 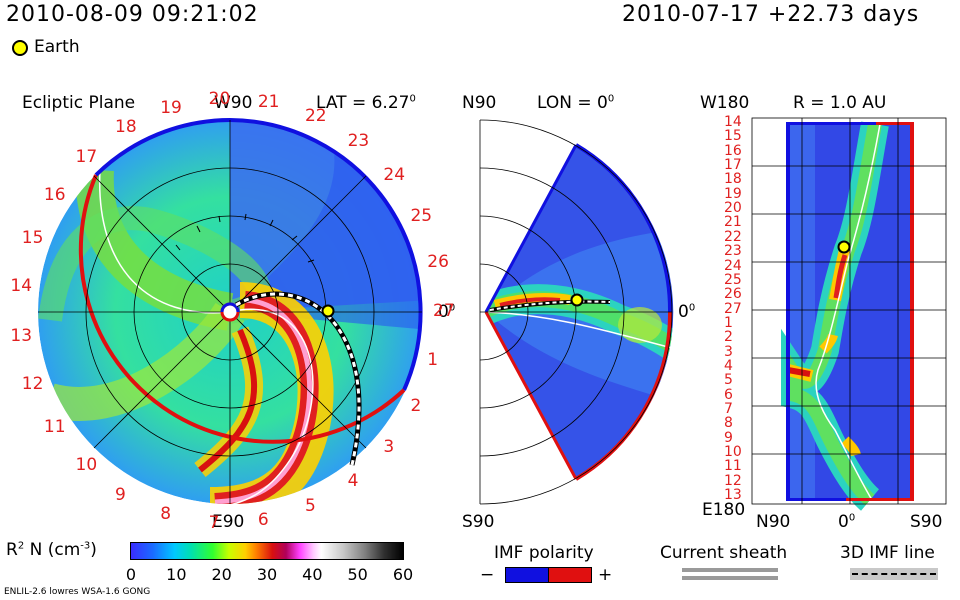 I want to click on earth-sphere-icon, so click(x=844, y=247).